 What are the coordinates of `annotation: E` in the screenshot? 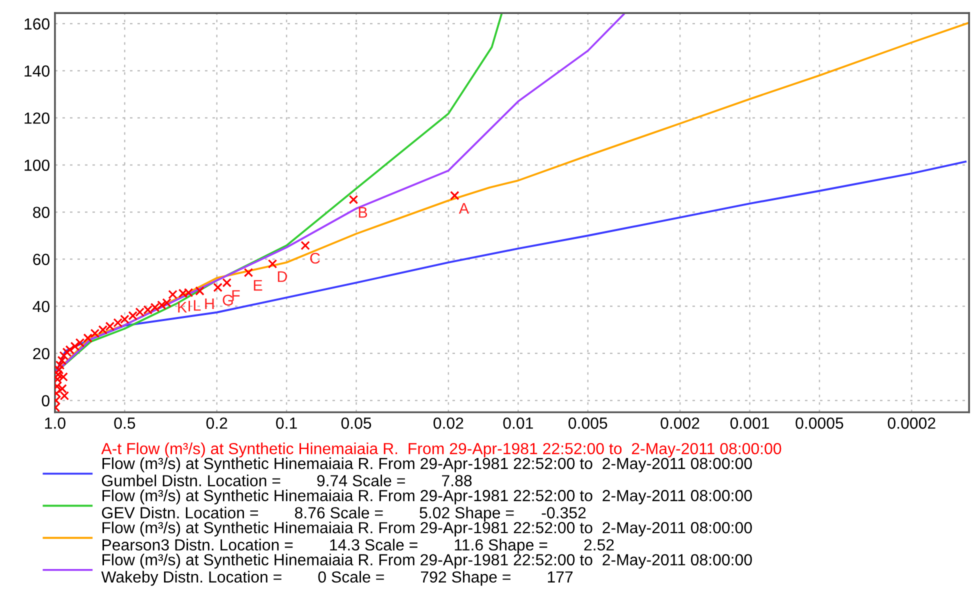 It's located at (258, 285).